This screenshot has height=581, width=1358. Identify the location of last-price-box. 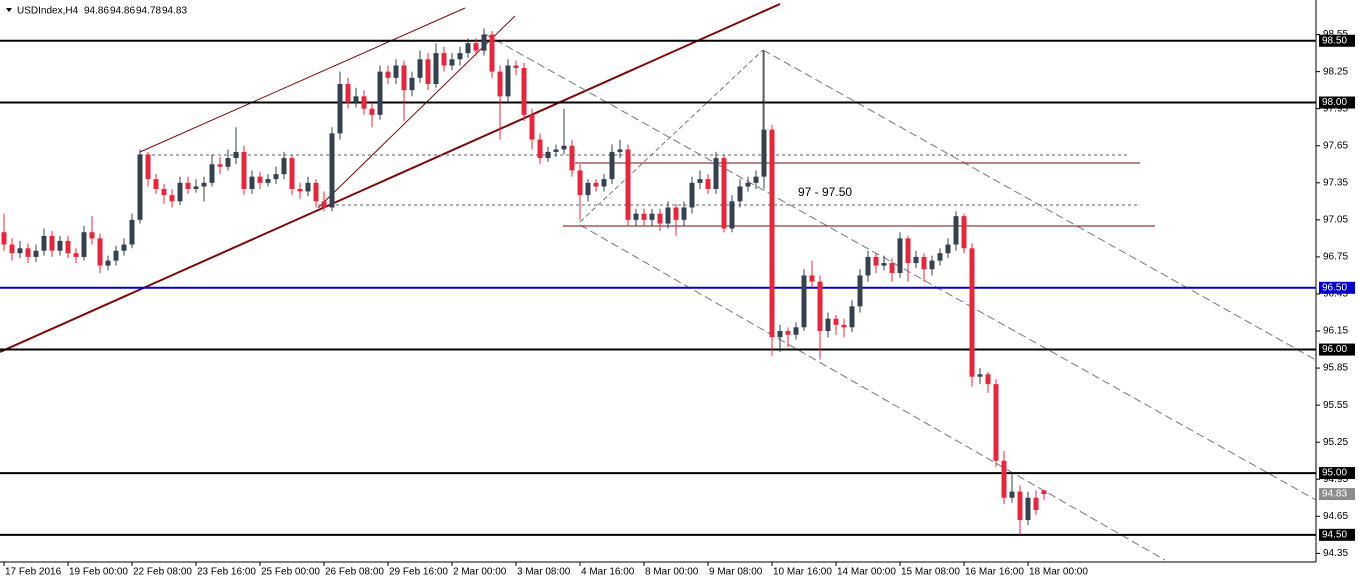
(1337, 494).